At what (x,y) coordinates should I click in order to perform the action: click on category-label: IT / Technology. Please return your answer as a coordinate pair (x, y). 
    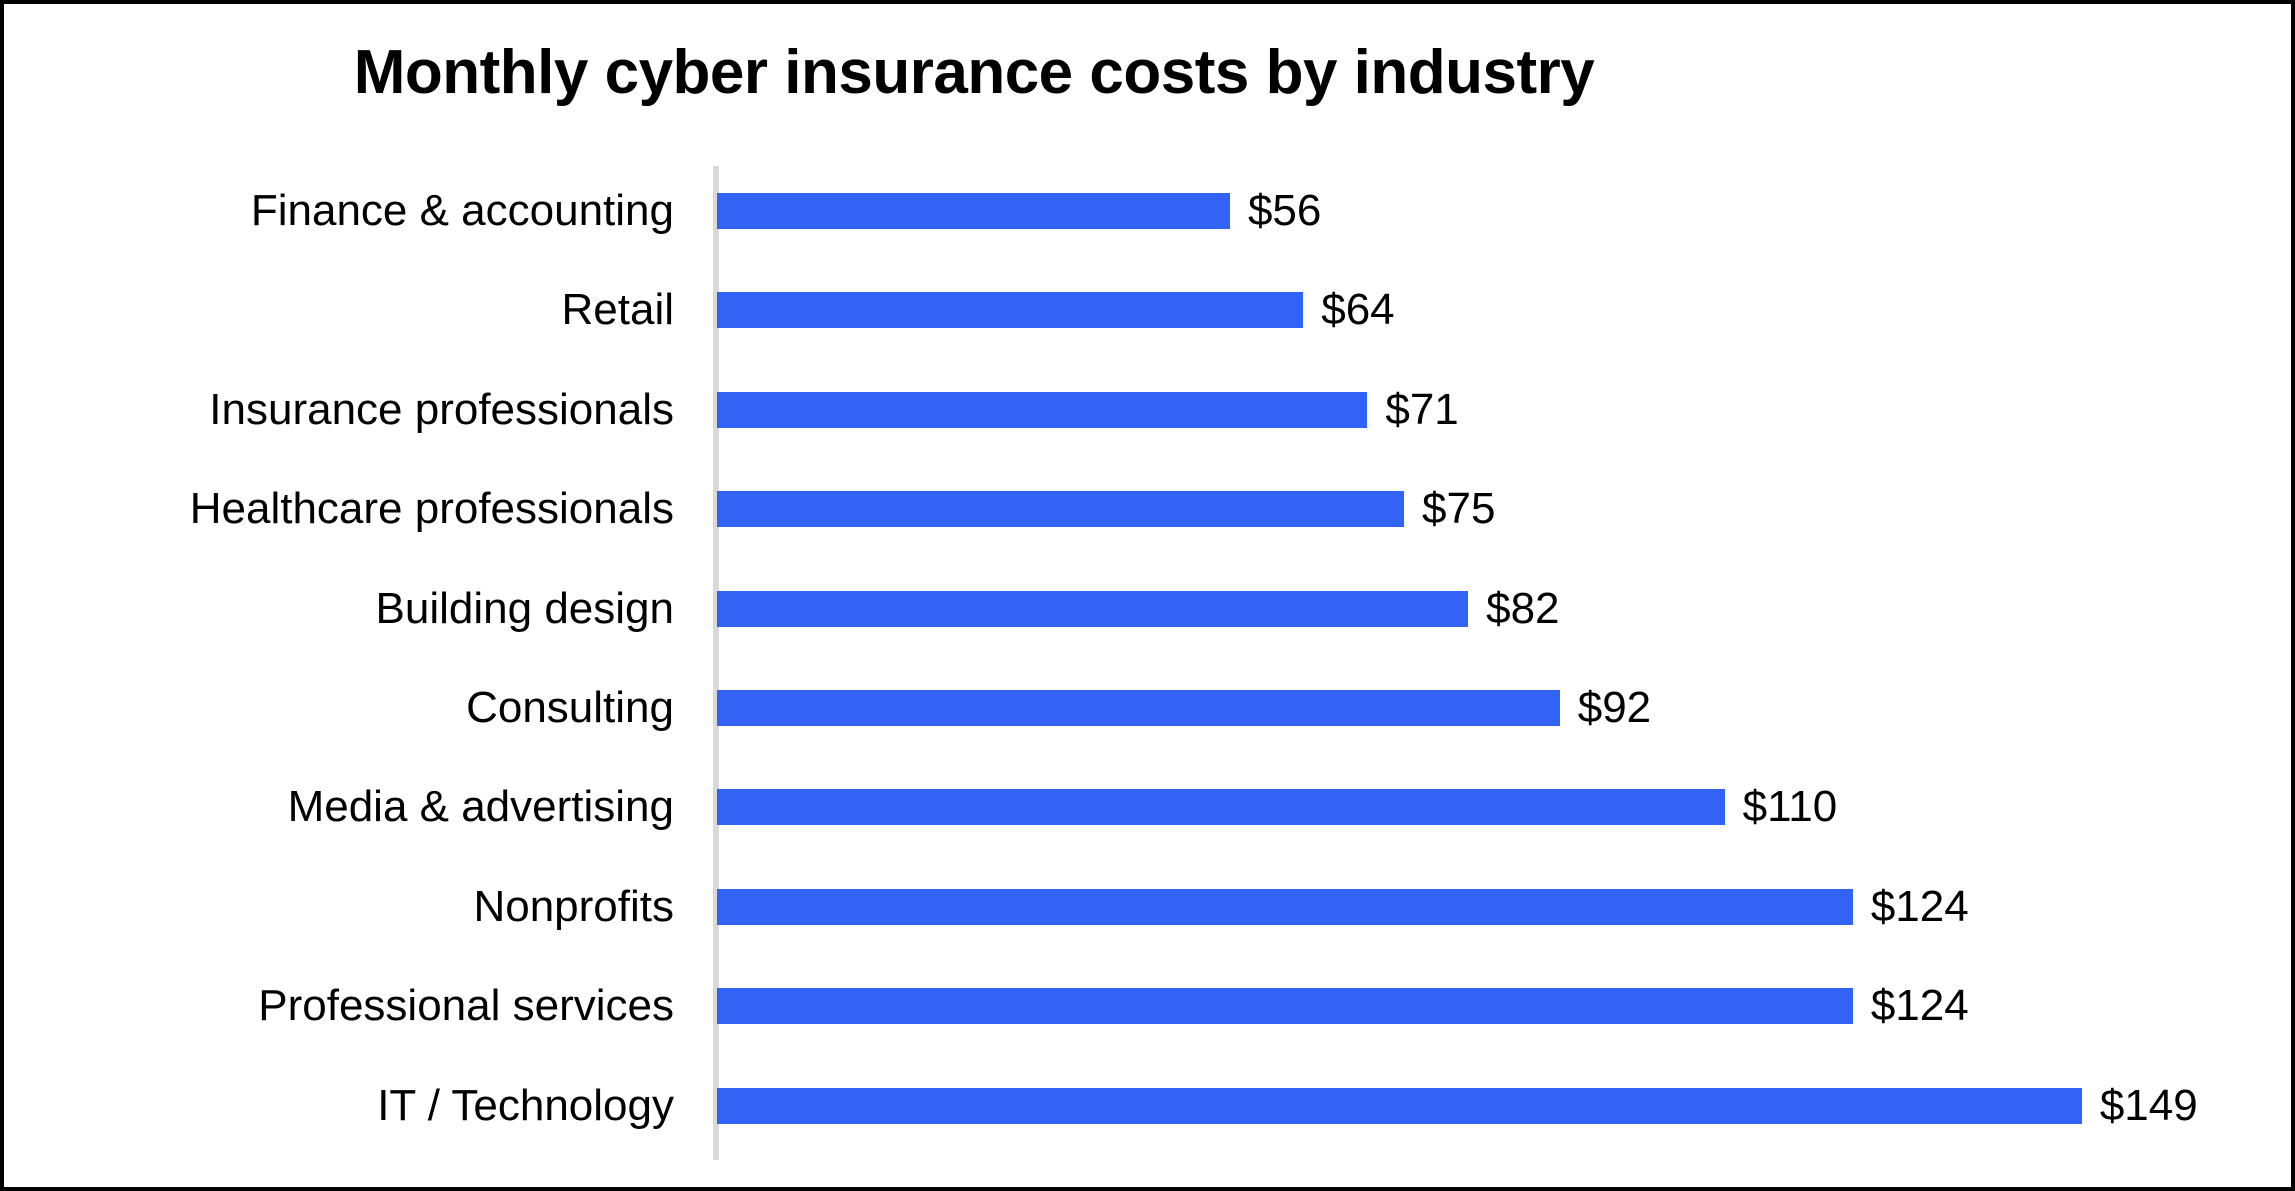
    Looking at the image, I should click on (525, 1105).